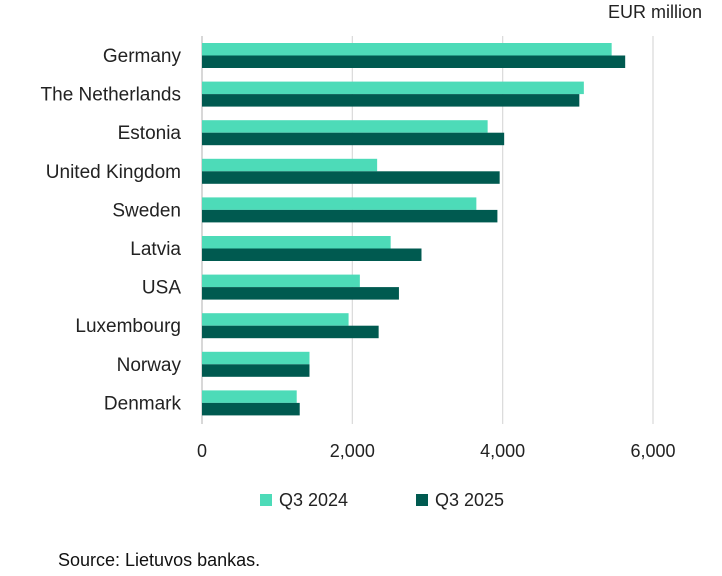 The width and height of the screenshot is (722, 576). Describe the element at coordinates (382, 500) in the screenshot. I see `legend: Q3 2024 Q3 2025` at that location.